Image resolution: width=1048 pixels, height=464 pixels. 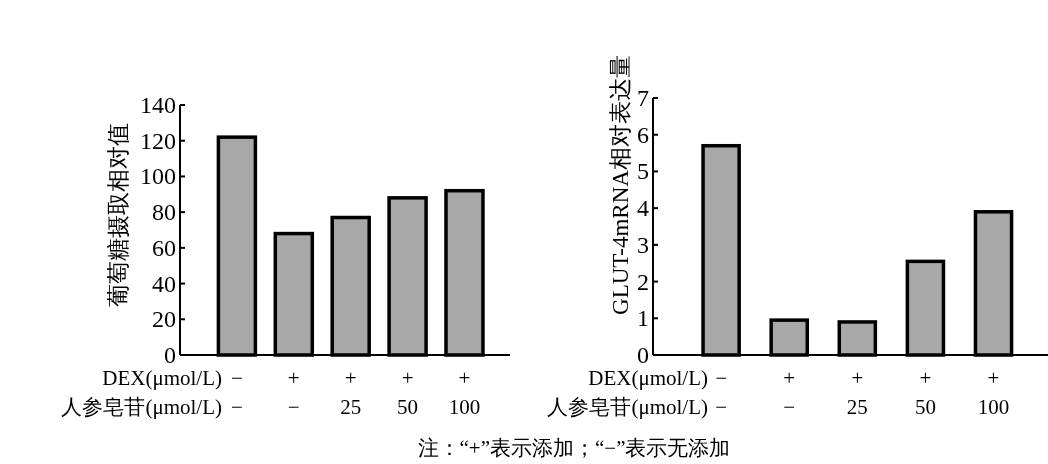 I want to click on y-tick-label: 40, so click(x=164, y=283).